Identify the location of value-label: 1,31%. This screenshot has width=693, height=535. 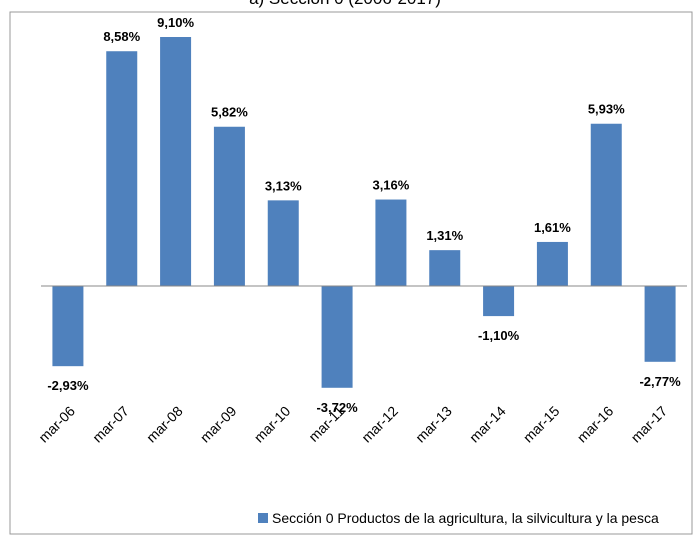
(444, 235).